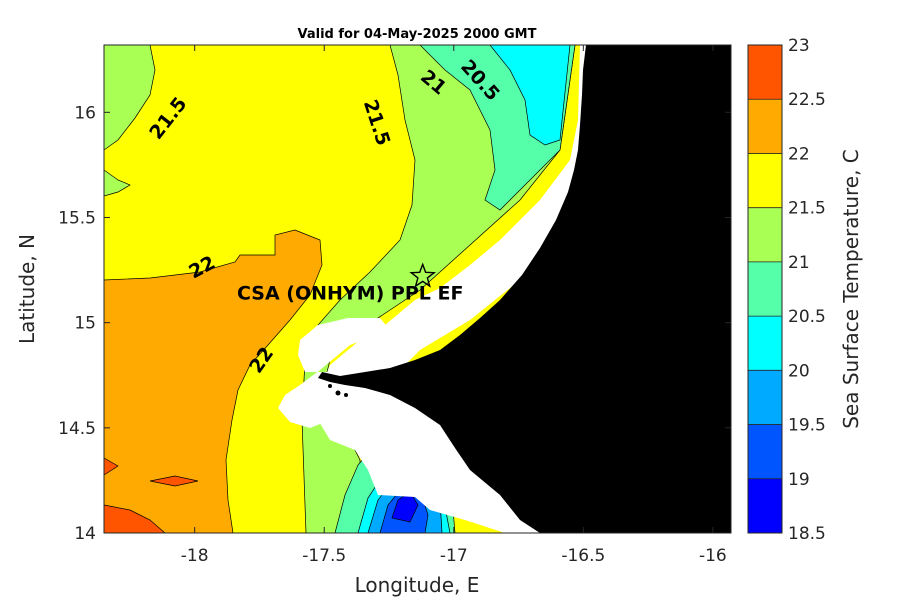 This screenshot has height=600, width=900. What do you see at coordinates (324, 556) in the screenshot?
I see `x-tick-label: -17.5` at bounding box center [324, 556].